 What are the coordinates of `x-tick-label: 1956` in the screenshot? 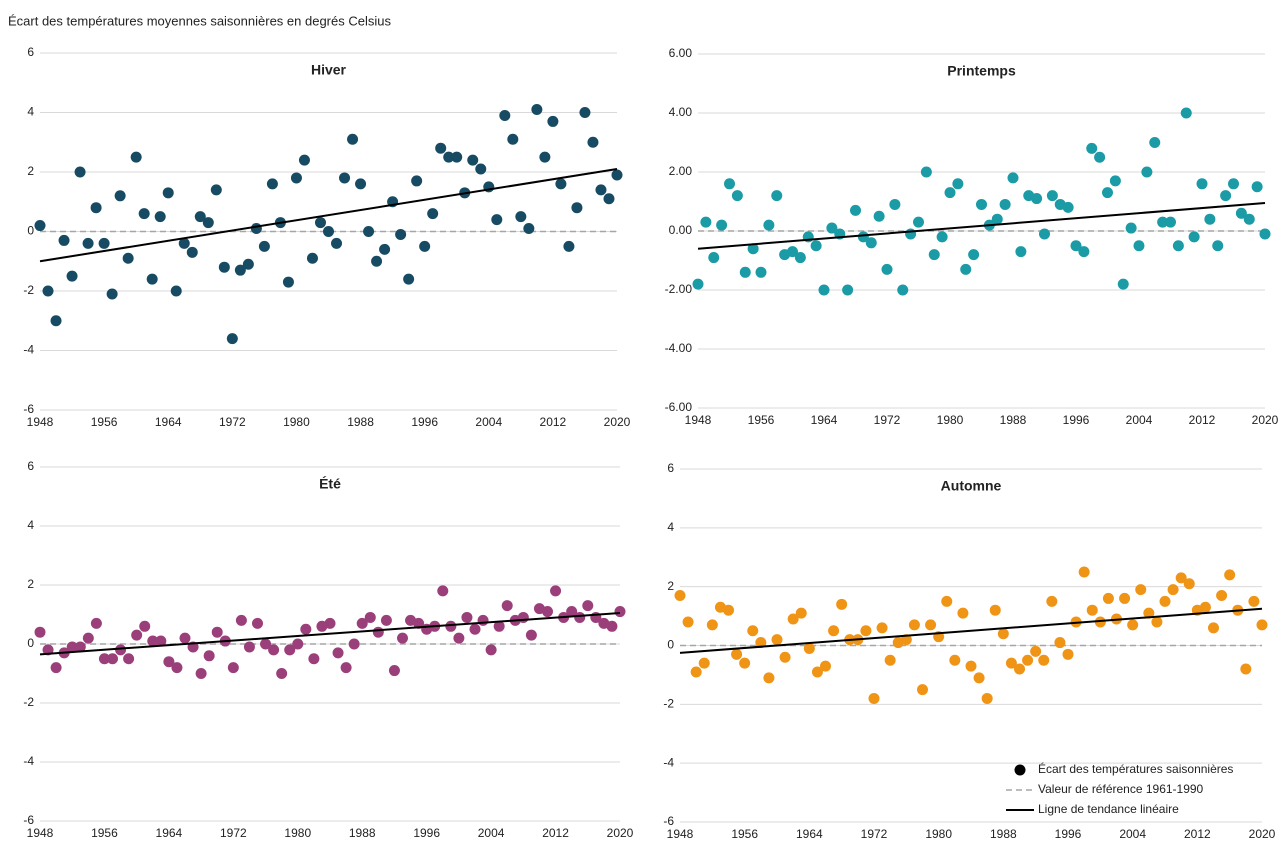 It's located at (104, 833).